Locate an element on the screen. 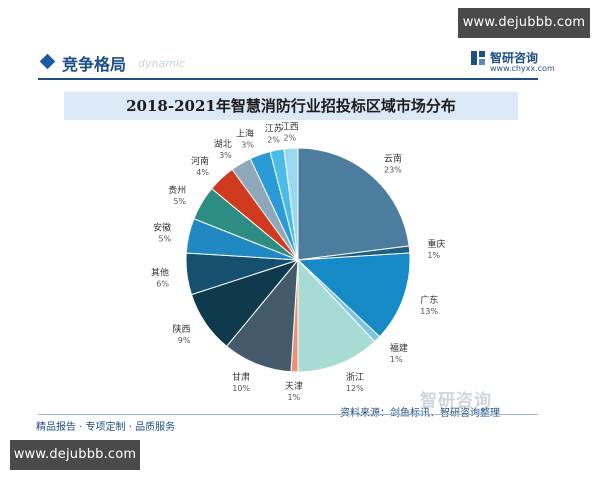 This screenshot has height=480, width=600. slice-label-12: 湖北 is located at coordinates (223, 144).